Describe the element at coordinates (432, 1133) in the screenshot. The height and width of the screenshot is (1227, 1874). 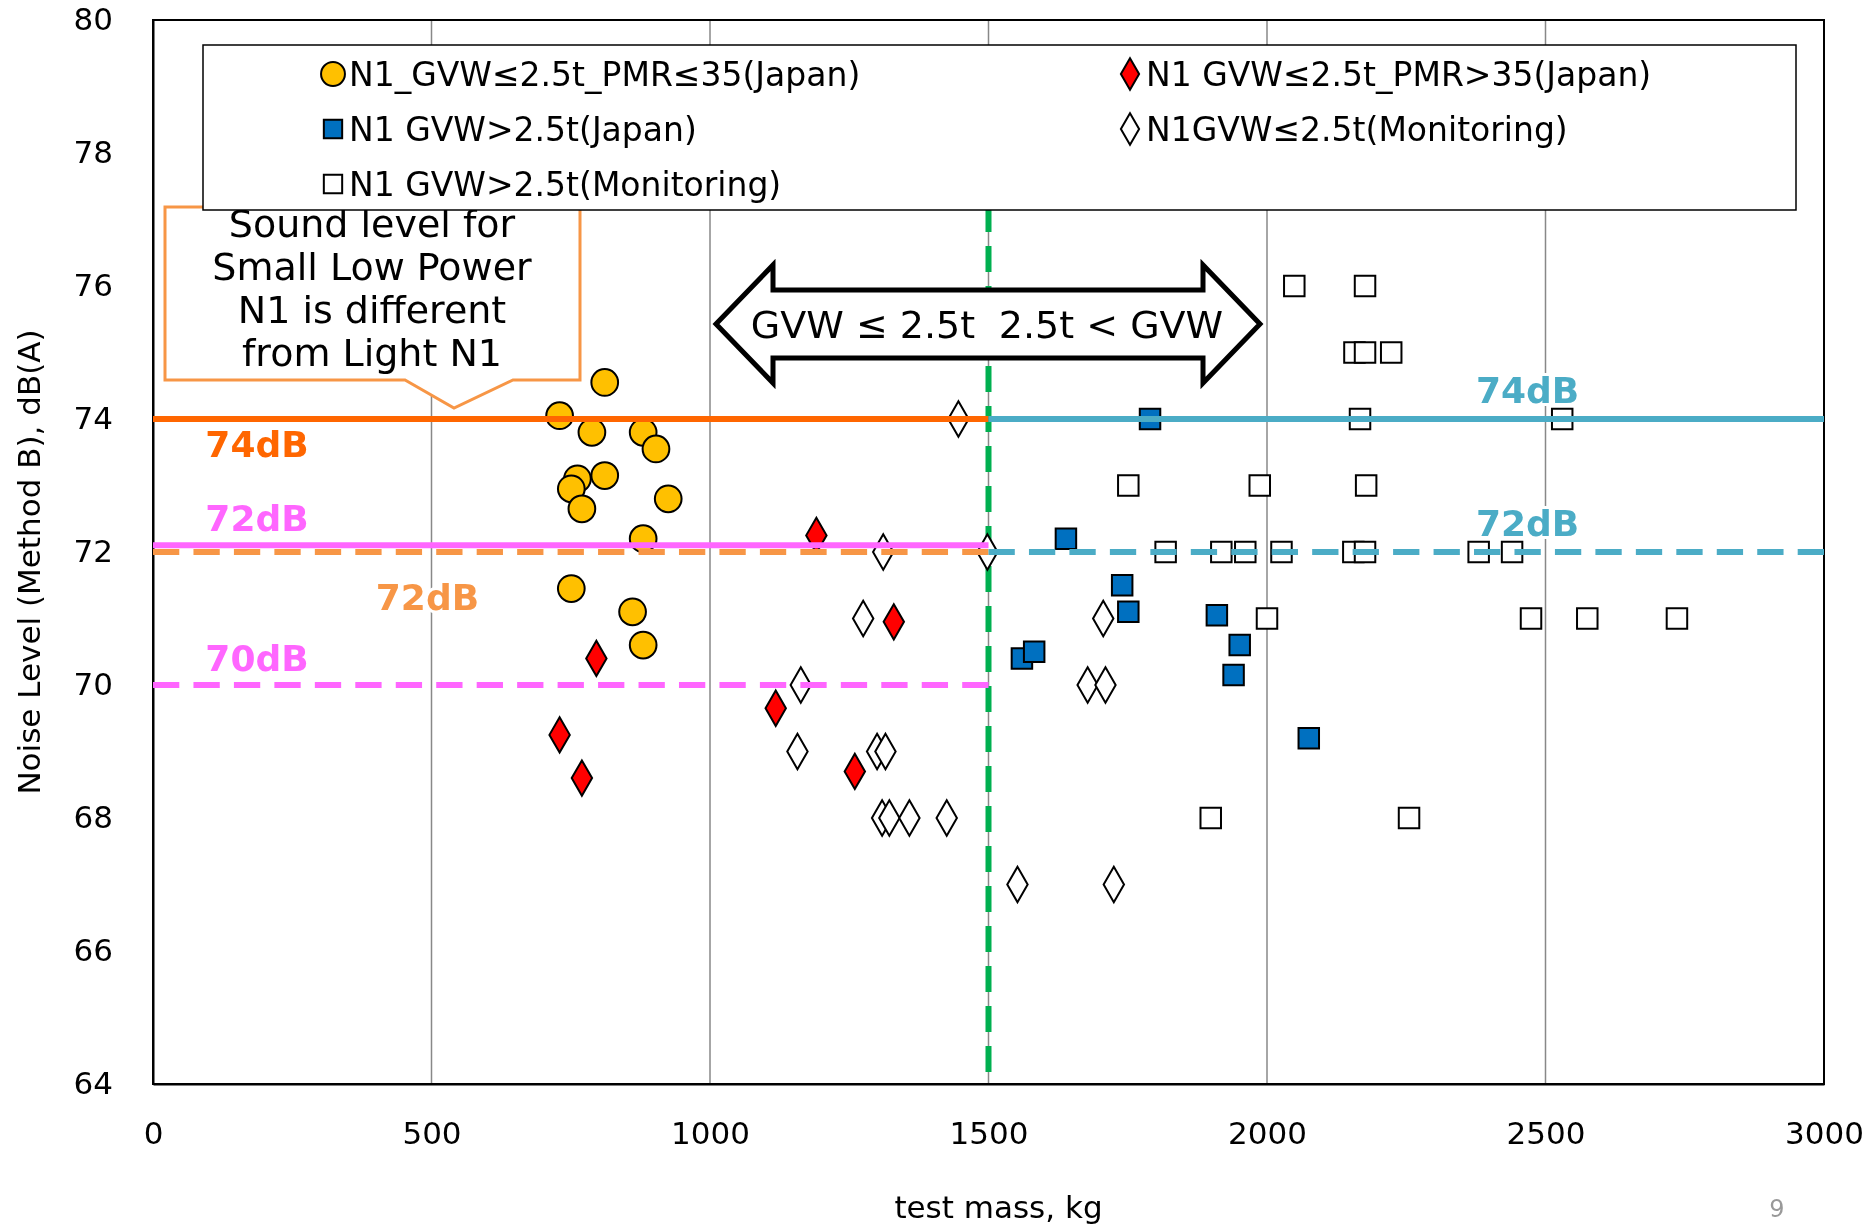
I see `x-tick-label: 500` at that location.